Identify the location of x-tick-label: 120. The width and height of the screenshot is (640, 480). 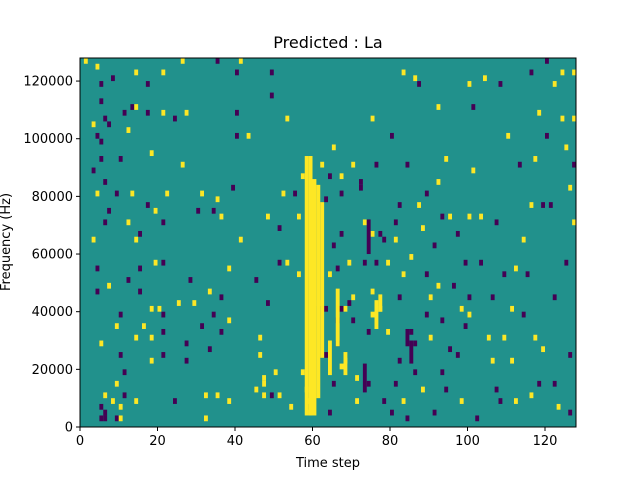
(545, 441).